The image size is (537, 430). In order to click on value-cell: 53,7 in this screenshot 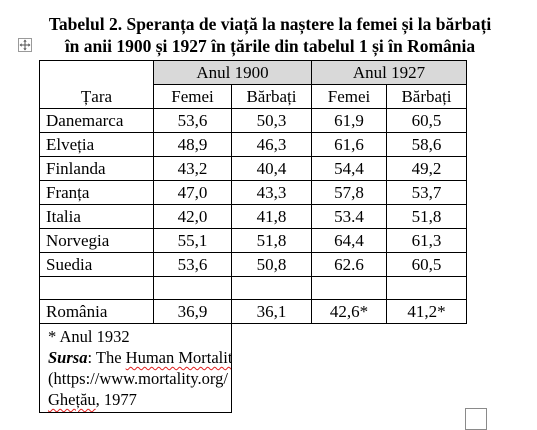, I will do `click(426, 192)`.